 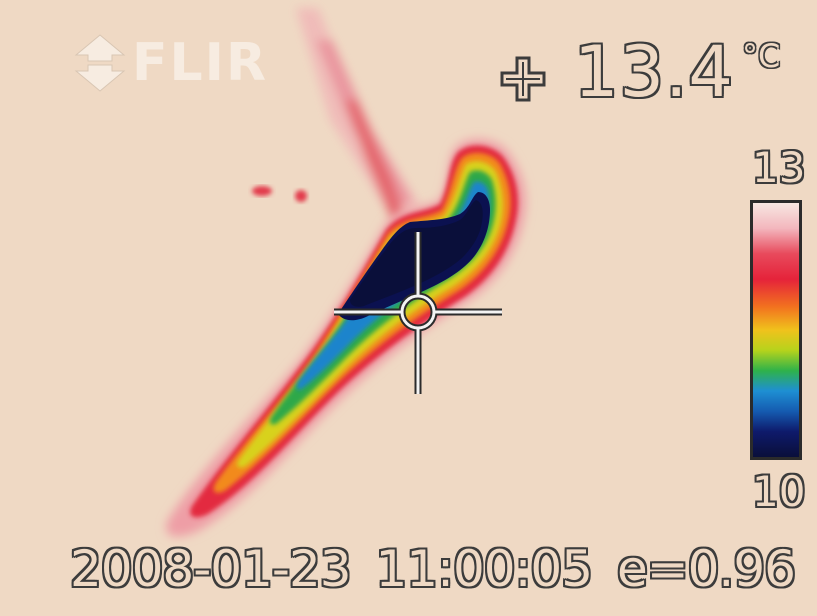 What do you see at coordinates (761, 56) in the screenshot?
I see `temperature-unit: °C` at bounding box center [761, 56].